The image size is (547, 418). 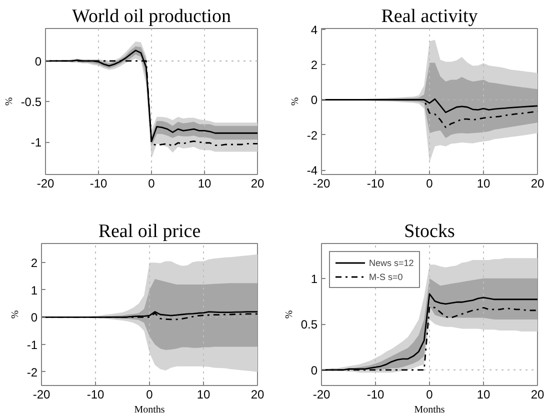 What do you see at coordinates (386, 276) in the screenshot?
I see `legend-label: M-S s=0` at bounding box center [386, 276].